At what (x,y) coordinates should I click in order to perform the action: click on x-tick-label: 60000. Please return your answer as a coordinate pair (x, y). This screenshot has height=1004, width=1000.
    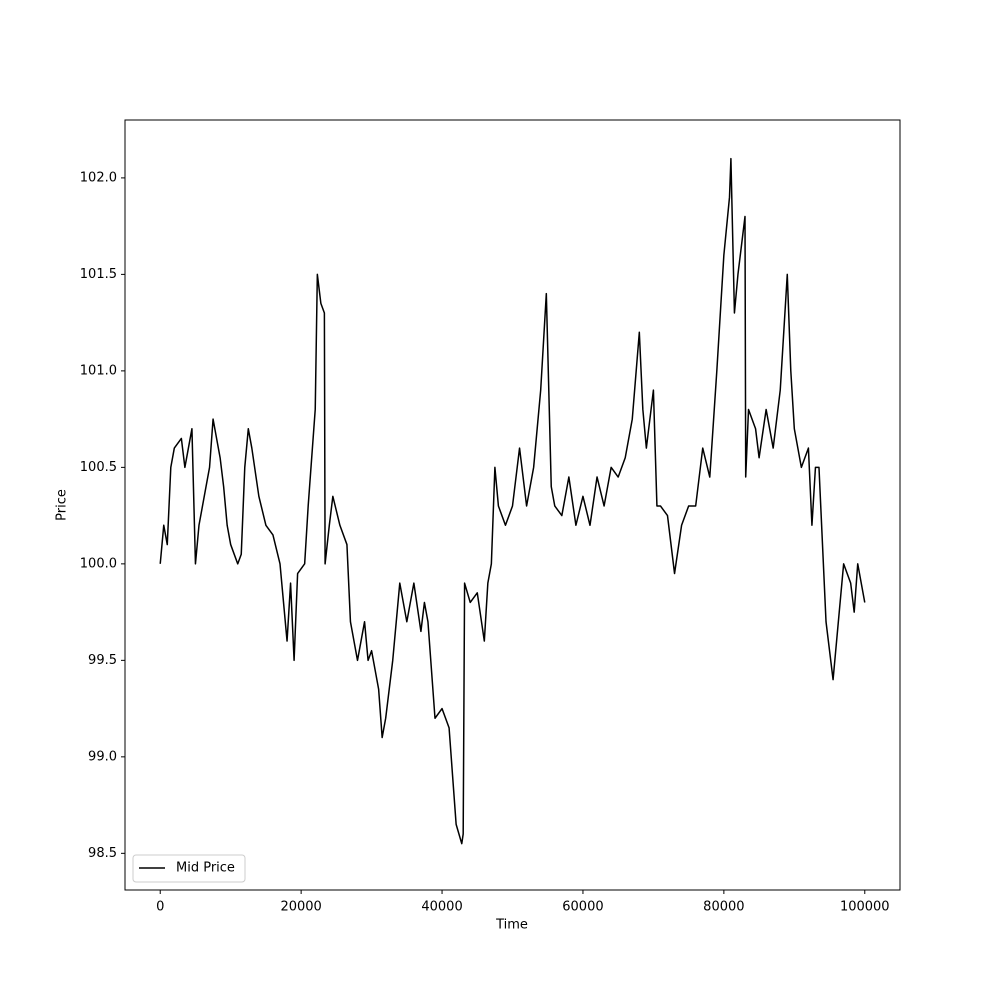
    Looking at the image, I should click on (582, 907).